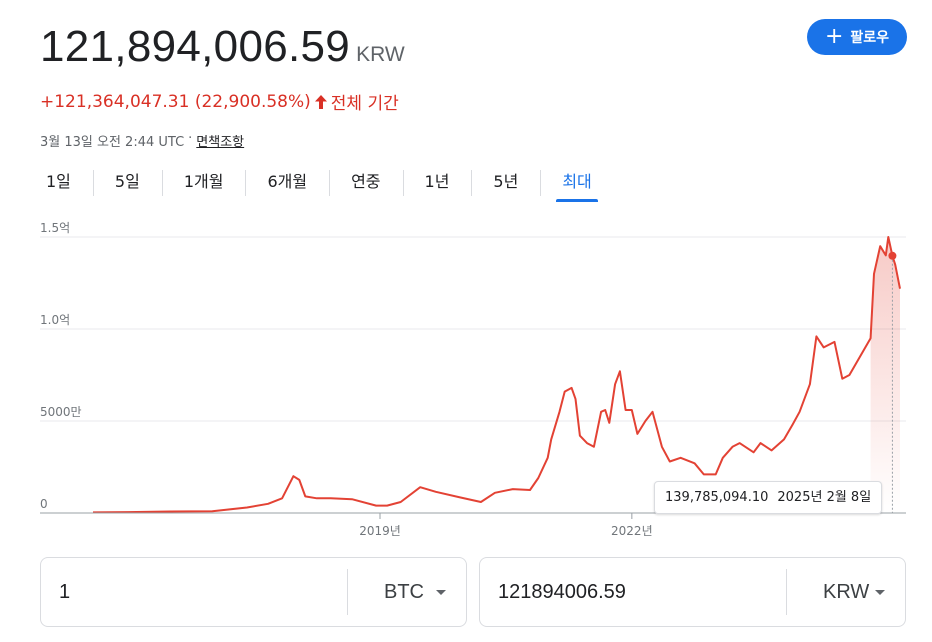 The height and width of the screenshot is (642, 932). Describe the element at coordinates (404, 591) in the screenshot. I see `from-unit-label: BTC` at that location.